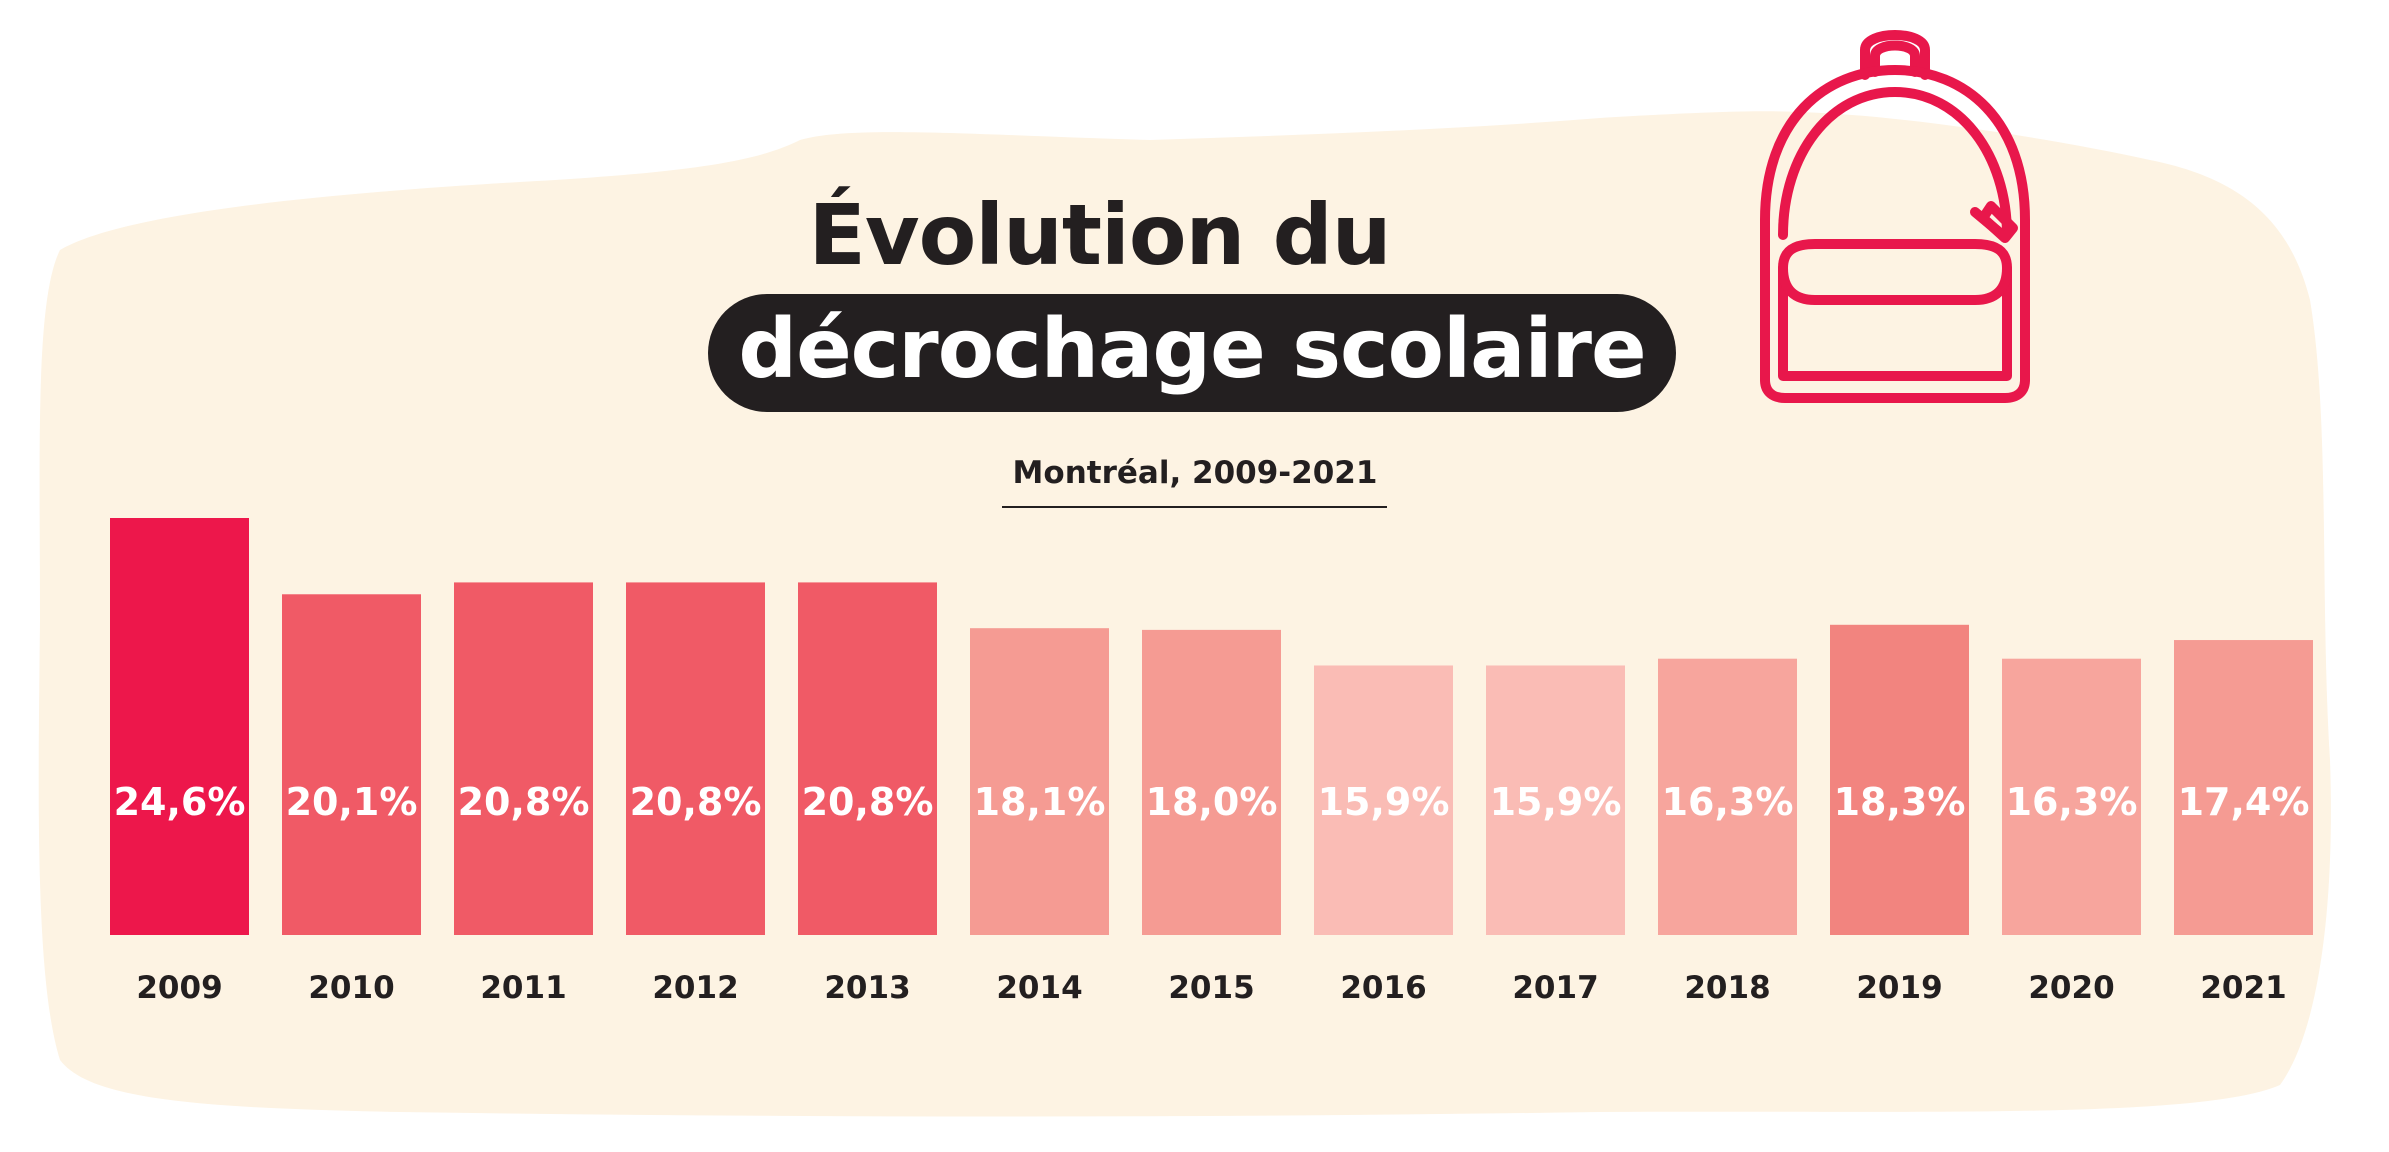 The height and width of the screenshot is (1152, 2389). Describe the element at coordinates (1195, 473) in the screenshot. I see `chart-subtitle: Montréal, 2009-2021` at that location.